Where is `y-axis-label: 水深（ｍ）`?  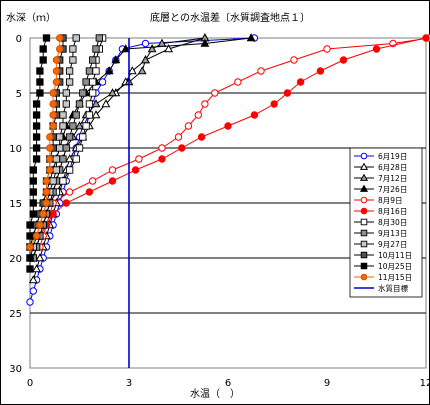 y-axis-label: 水深（ｍ） is located at coordinates (31, 18).